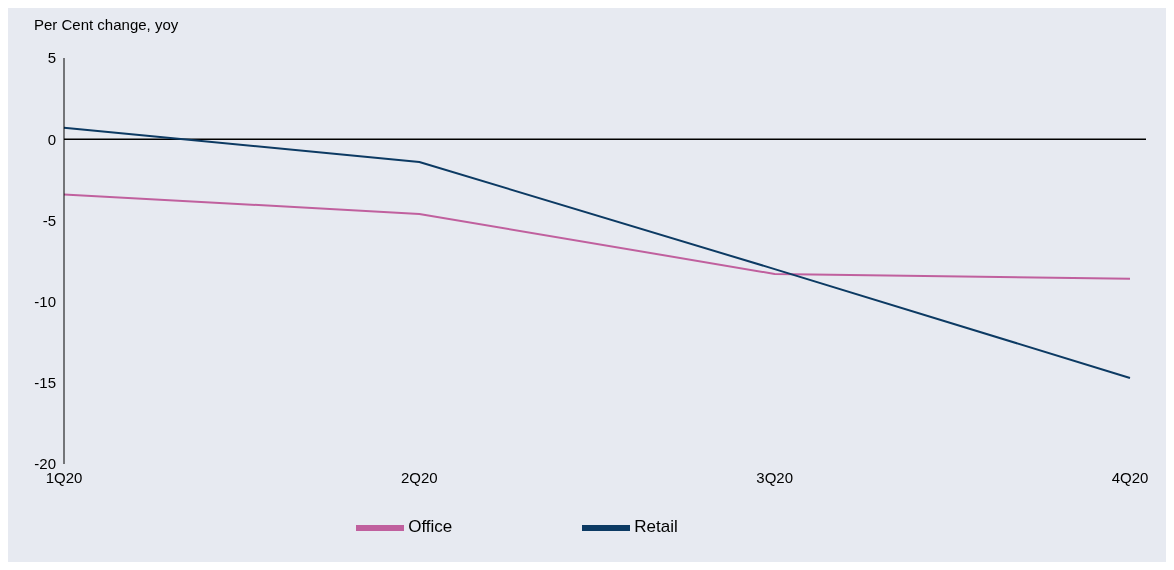  I want to click on y-tick-label: 5, so click(51, 58).